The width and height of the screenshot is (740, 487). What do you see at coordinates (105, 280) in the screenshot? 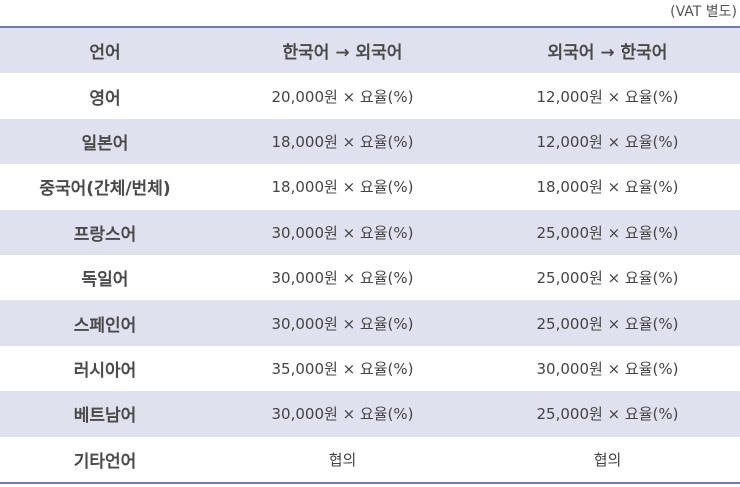
I see `language-cell: 독일어` at bounding box center [105, 280].